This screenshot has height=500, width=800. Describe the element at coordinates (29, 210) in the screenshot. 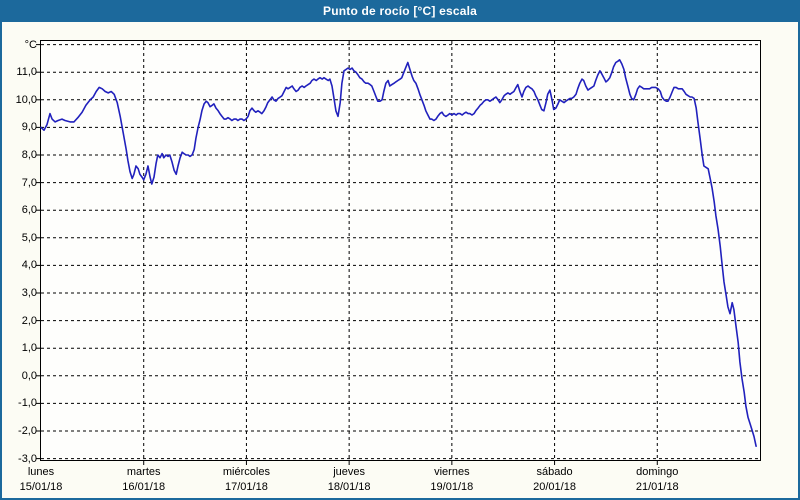

I see `y-axis-label: 6,0` at that location.